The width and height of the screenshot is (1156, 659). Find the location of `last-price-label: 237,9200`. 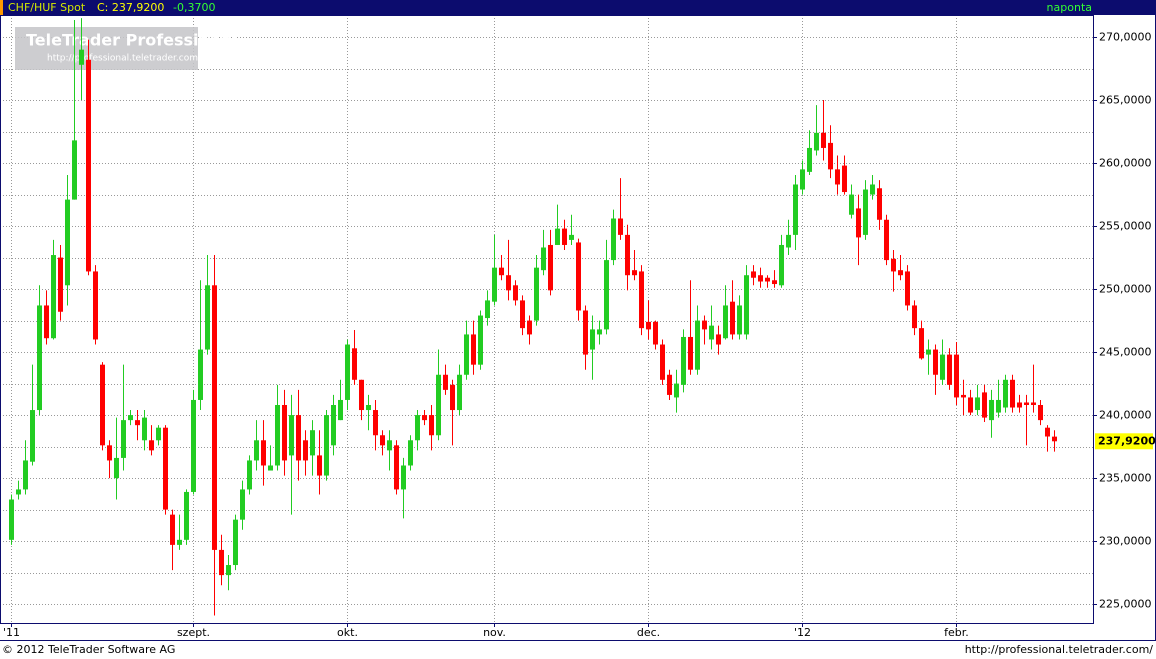

last-price-label: 237,9200 is located at coordinates (1127, 440).